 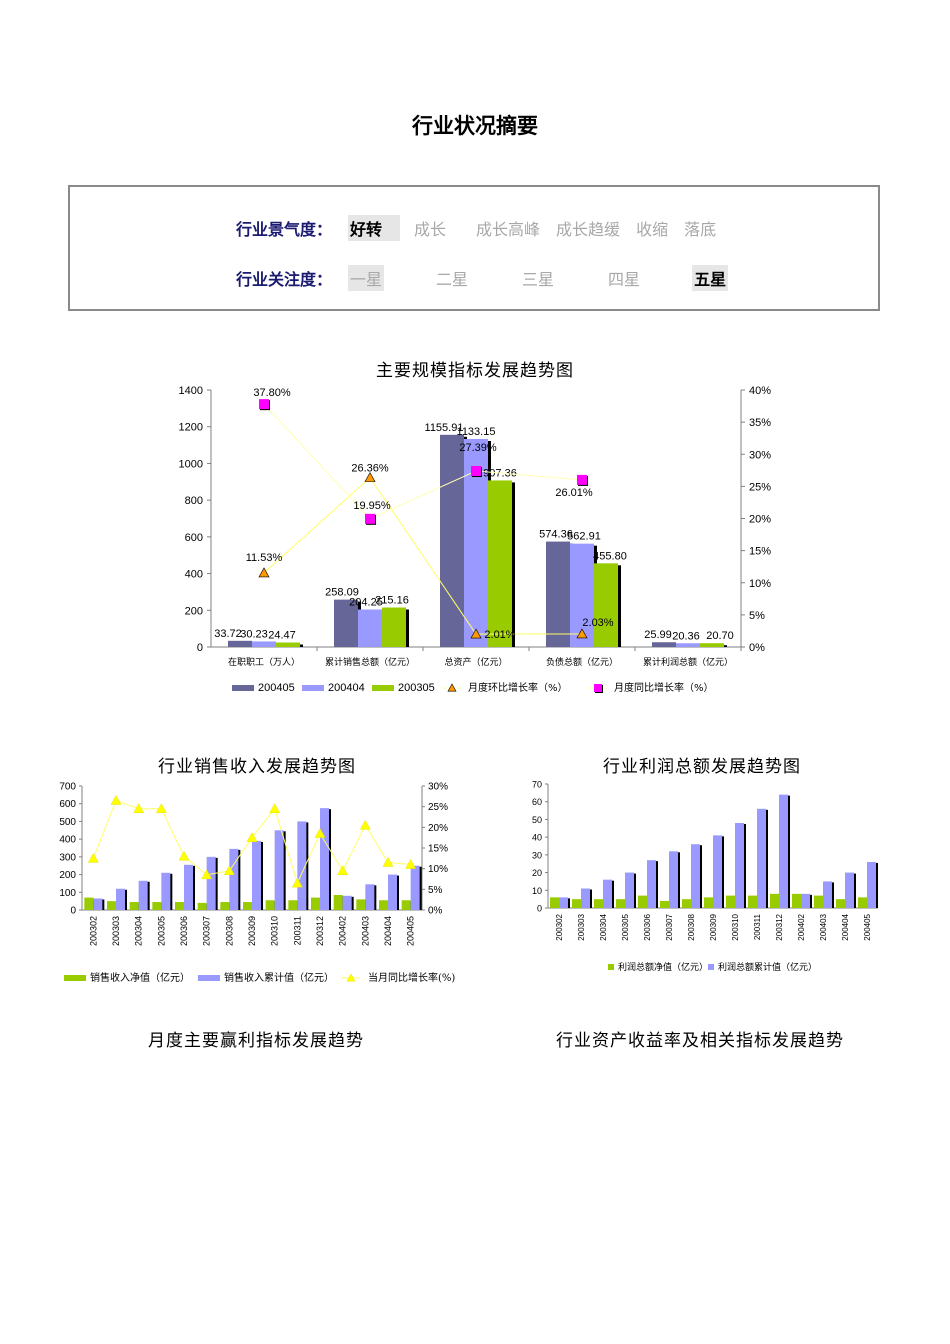 I want to click on main-line-label: 11.53%, so click(x=264, y=558).